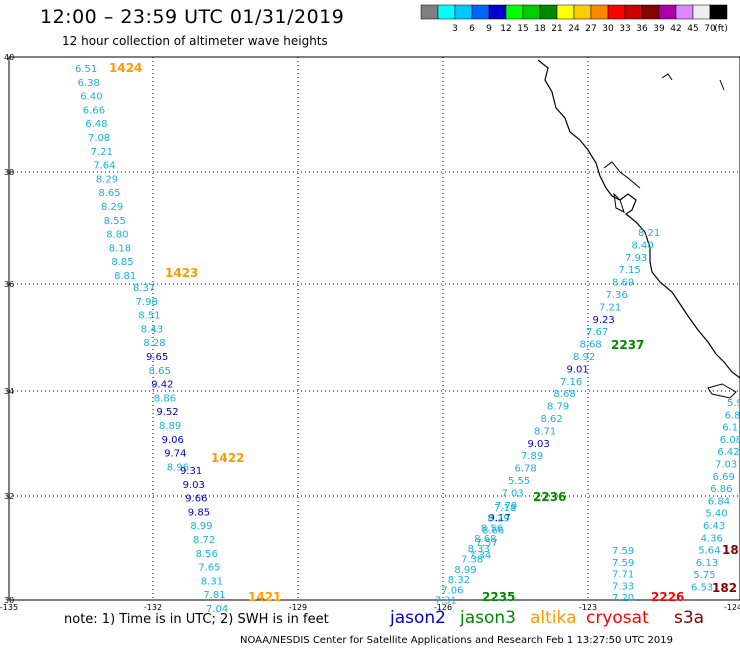 The height and width of the screenshot is (650, 740). I want to click on legend-item-cryosat: cryosat, so click(617, 618).